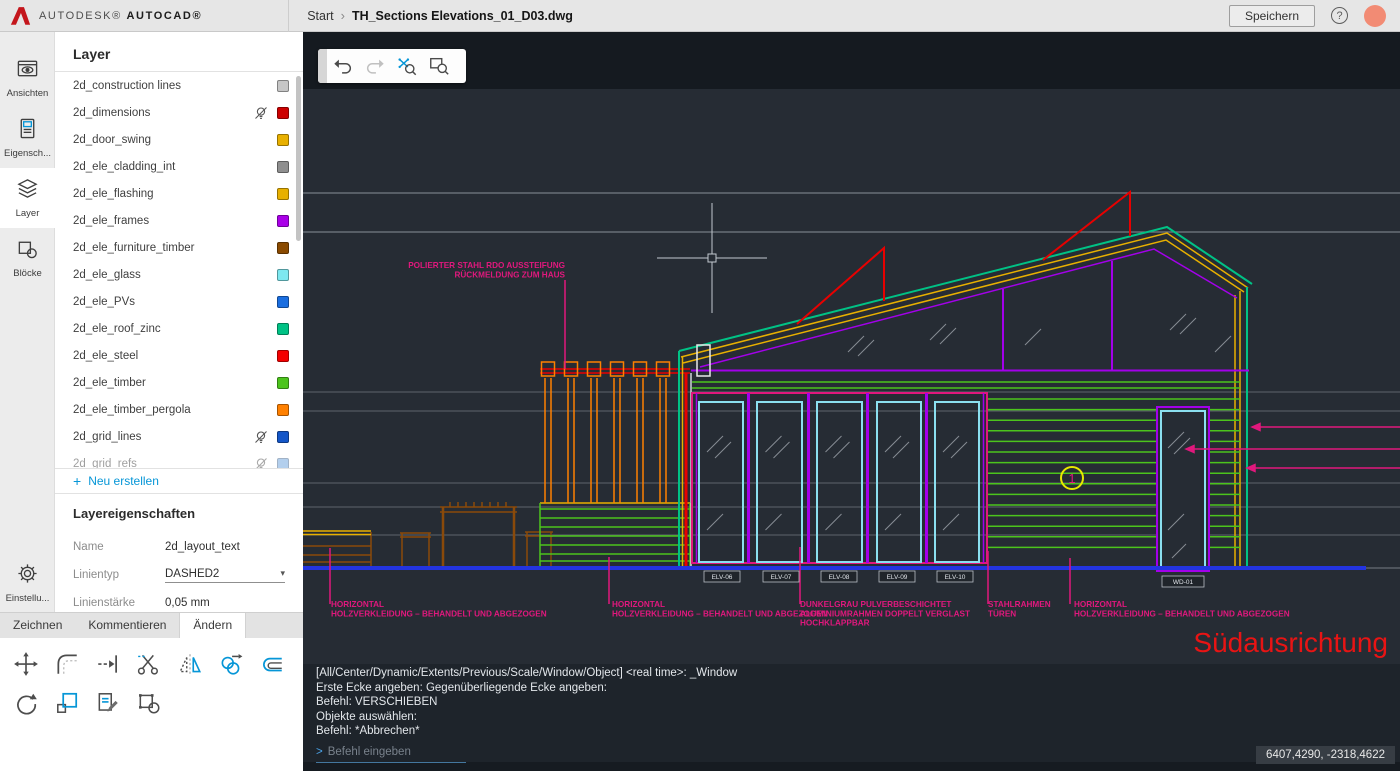 The height and width of the screenshot is (771, 1400). I want to click on toolbar-grip-handle, so click(322, 66).